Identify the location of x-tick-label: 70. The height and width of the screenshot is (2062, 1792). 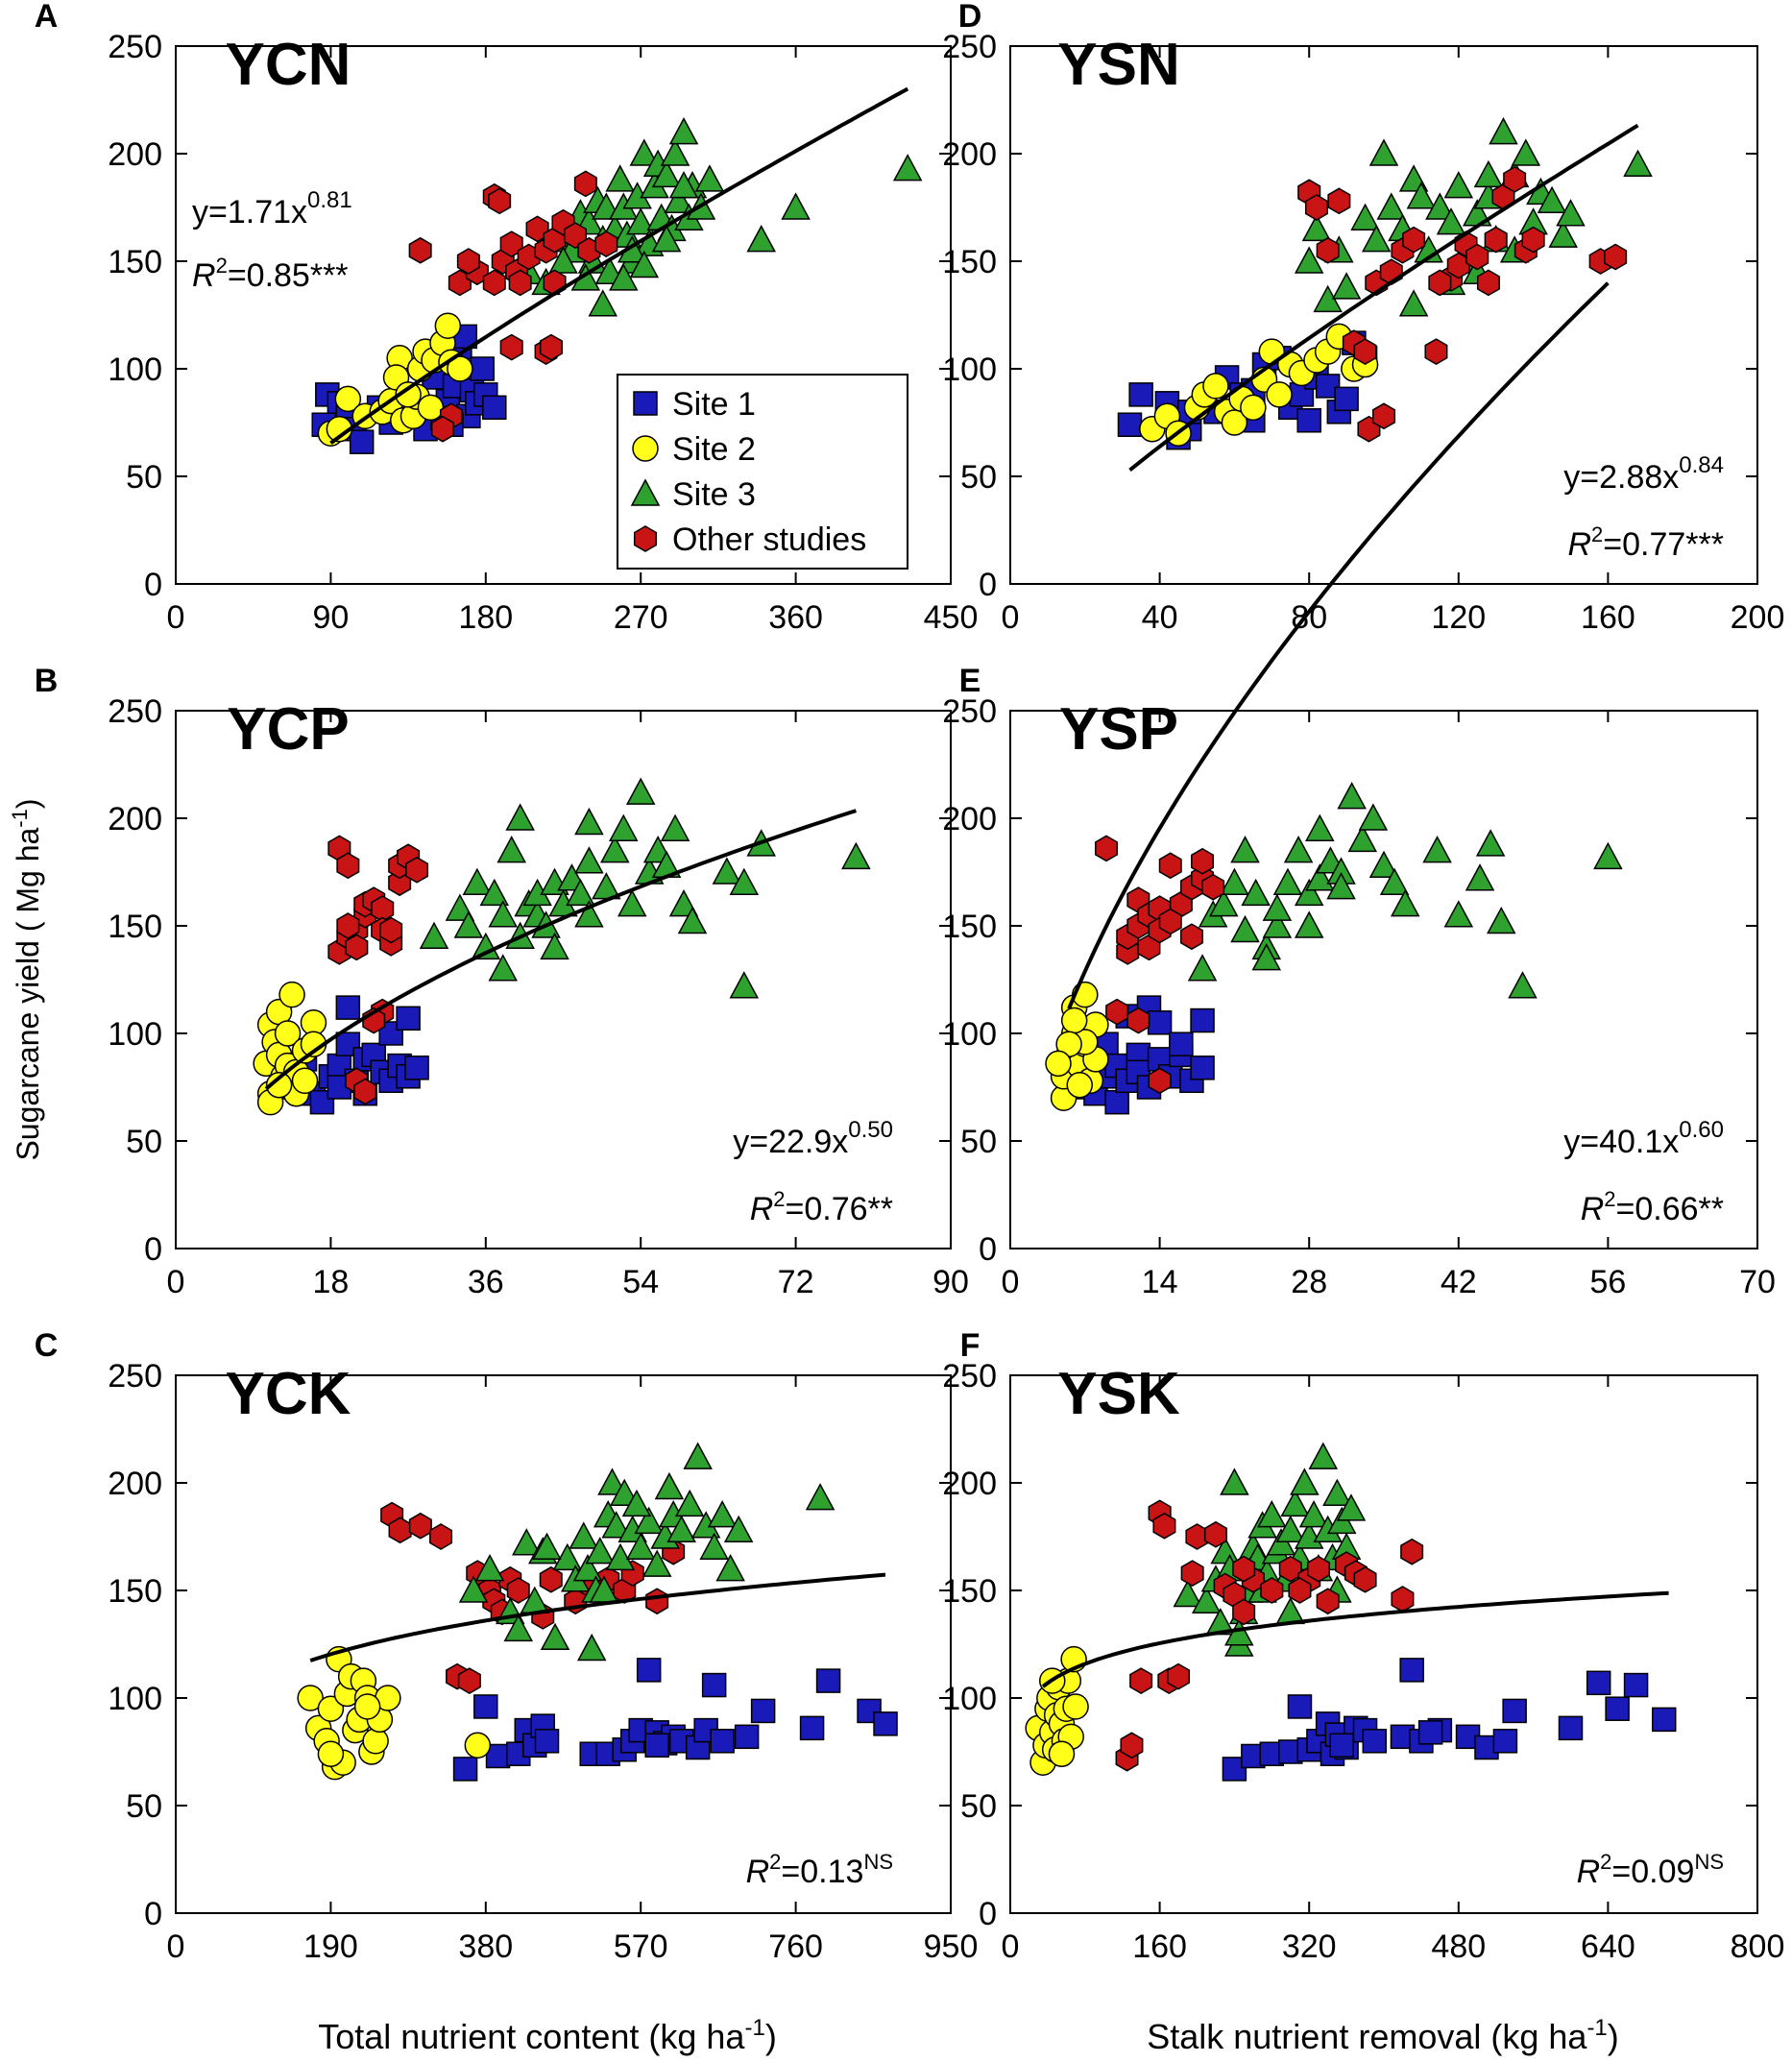
(1757, 1282).